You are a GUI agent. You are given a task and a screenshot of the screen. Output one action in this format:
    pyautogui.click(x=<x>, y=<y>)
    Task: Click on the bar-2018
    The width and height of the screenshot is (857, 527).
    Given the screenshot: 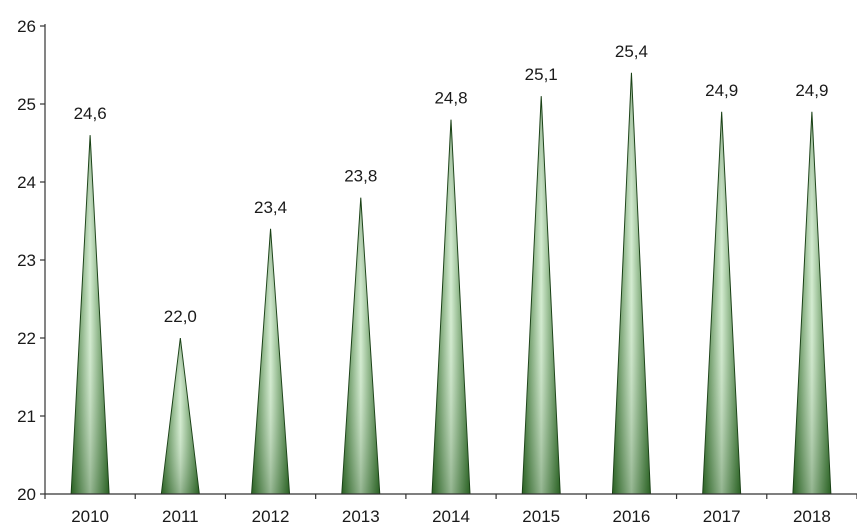 What is the action you would take?
    pyautogui.click(x=812, y=303)
    